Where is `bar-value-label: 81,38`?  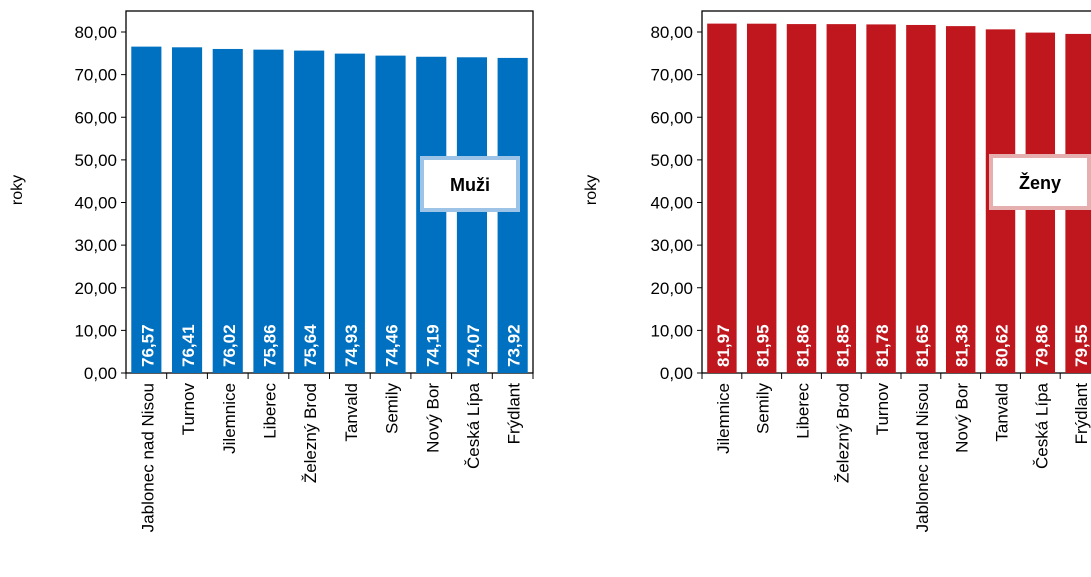
bar-value-label: 81,38 is located at coordinates (962, 345).